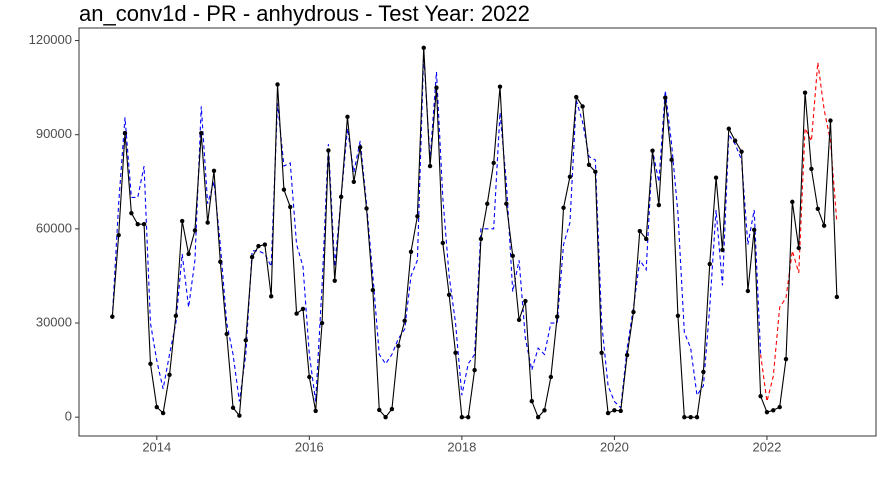  I want to click on x-tick-label: 2016, so click(309, 446).